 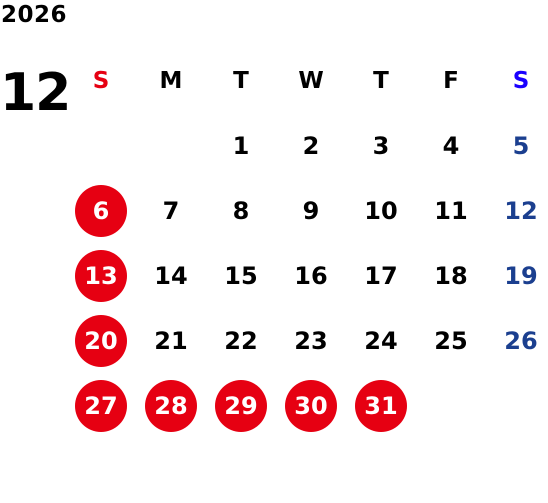 I want to click on holiday-day-number: 13, so click(x=101, y=275).